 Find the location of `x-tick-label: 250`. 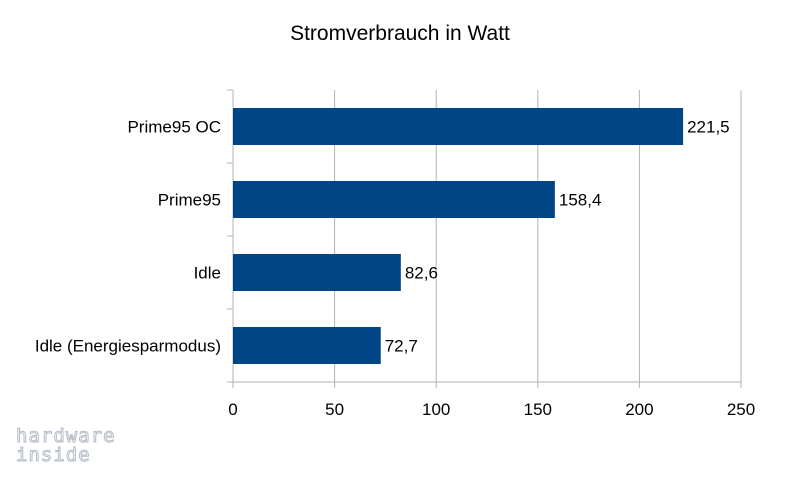

x-tick-label: 250 is located at coordinates (741, 409).